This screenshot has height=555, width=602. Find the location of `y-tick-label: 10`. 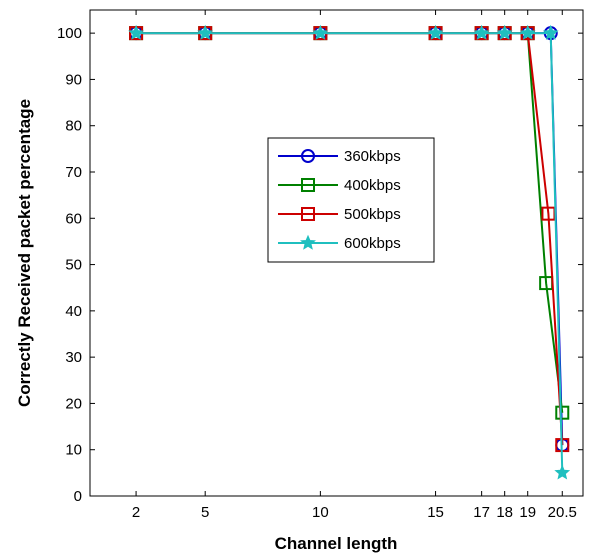

y-tick-label: 10 is located at coordinates (73, 450).